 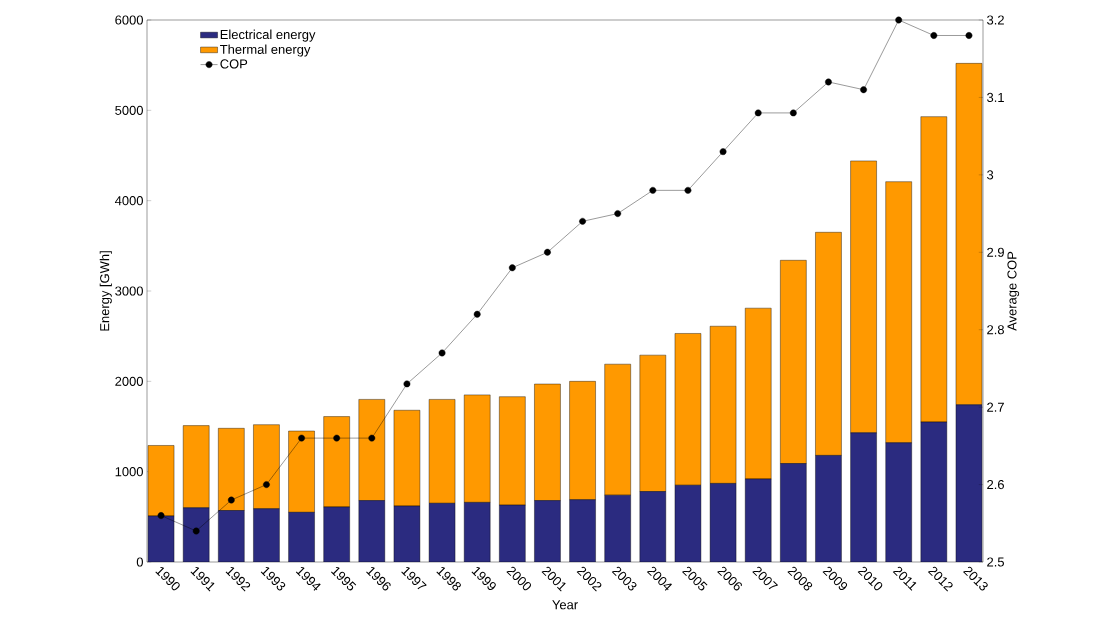 I want to click on y2-tick-label: 2.8, so click(x=995, y=330).